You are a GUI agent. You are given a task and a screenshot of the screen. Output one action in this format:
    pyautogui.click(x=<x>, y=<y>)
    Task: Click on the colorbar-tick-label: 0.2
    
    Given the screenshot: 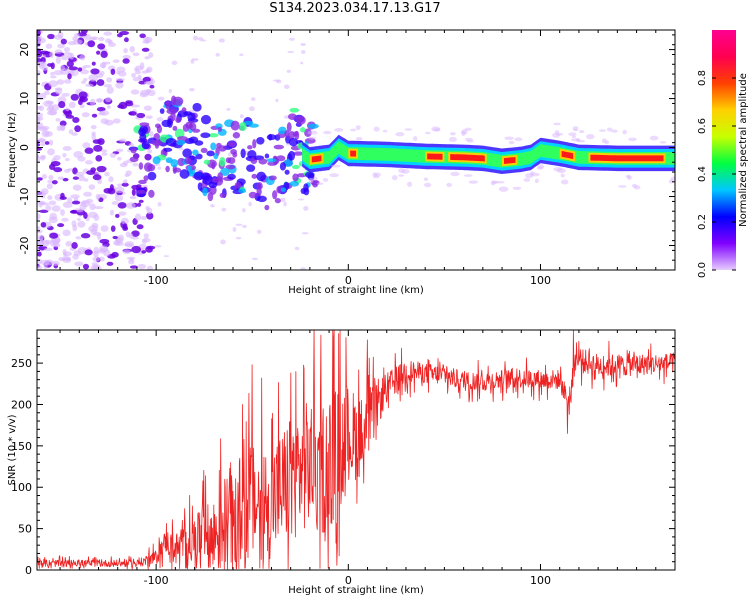 What is the action you would take?
    pyautogui.click(x=702, y=222)
    